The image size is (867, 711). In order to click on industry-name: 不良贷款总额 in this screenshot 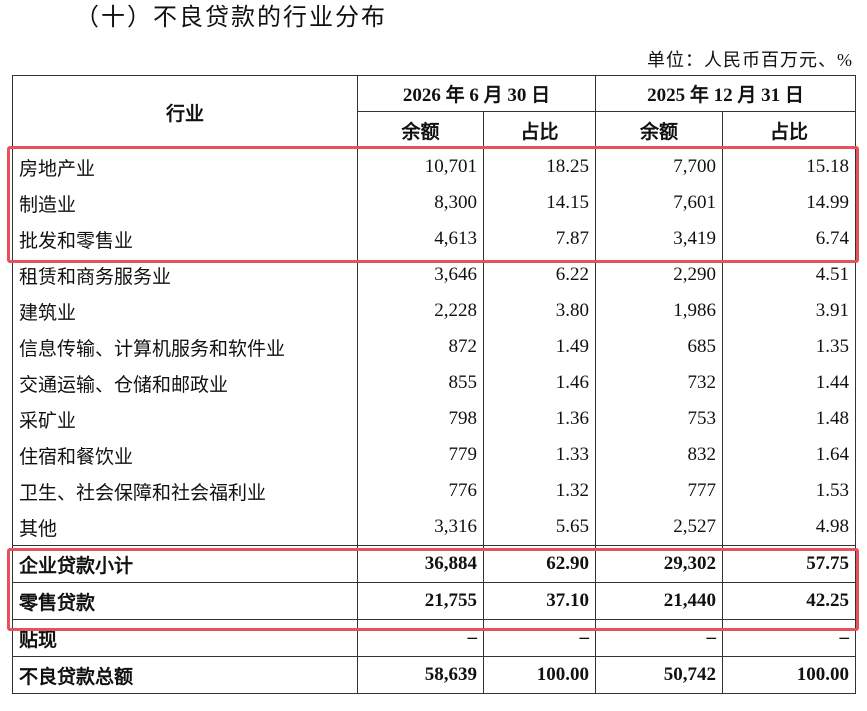, I will do `click(185, 675)`.